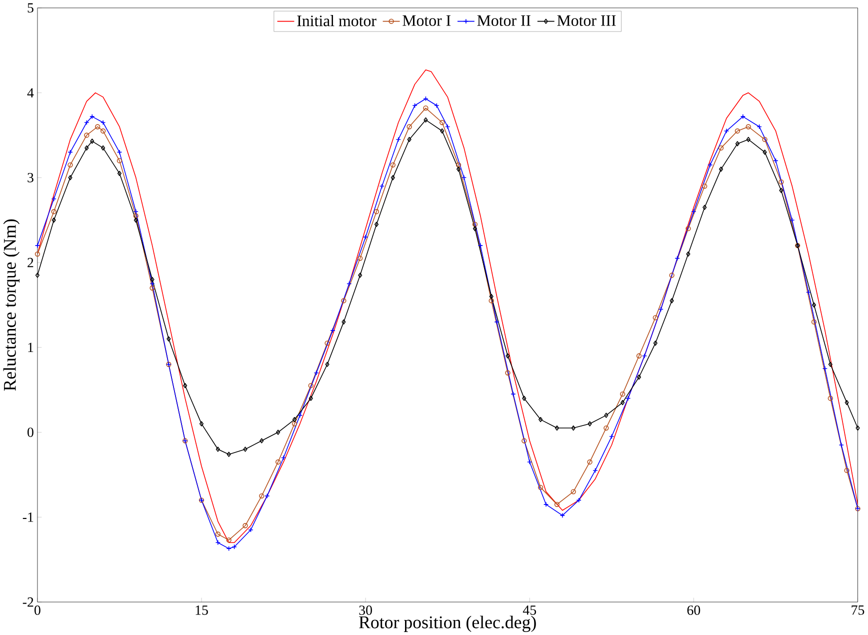  Describe the element at coordinates (11, 305) in the screenshot. I see `y-axis-title: Reluctance torque (Nm)` at that location.